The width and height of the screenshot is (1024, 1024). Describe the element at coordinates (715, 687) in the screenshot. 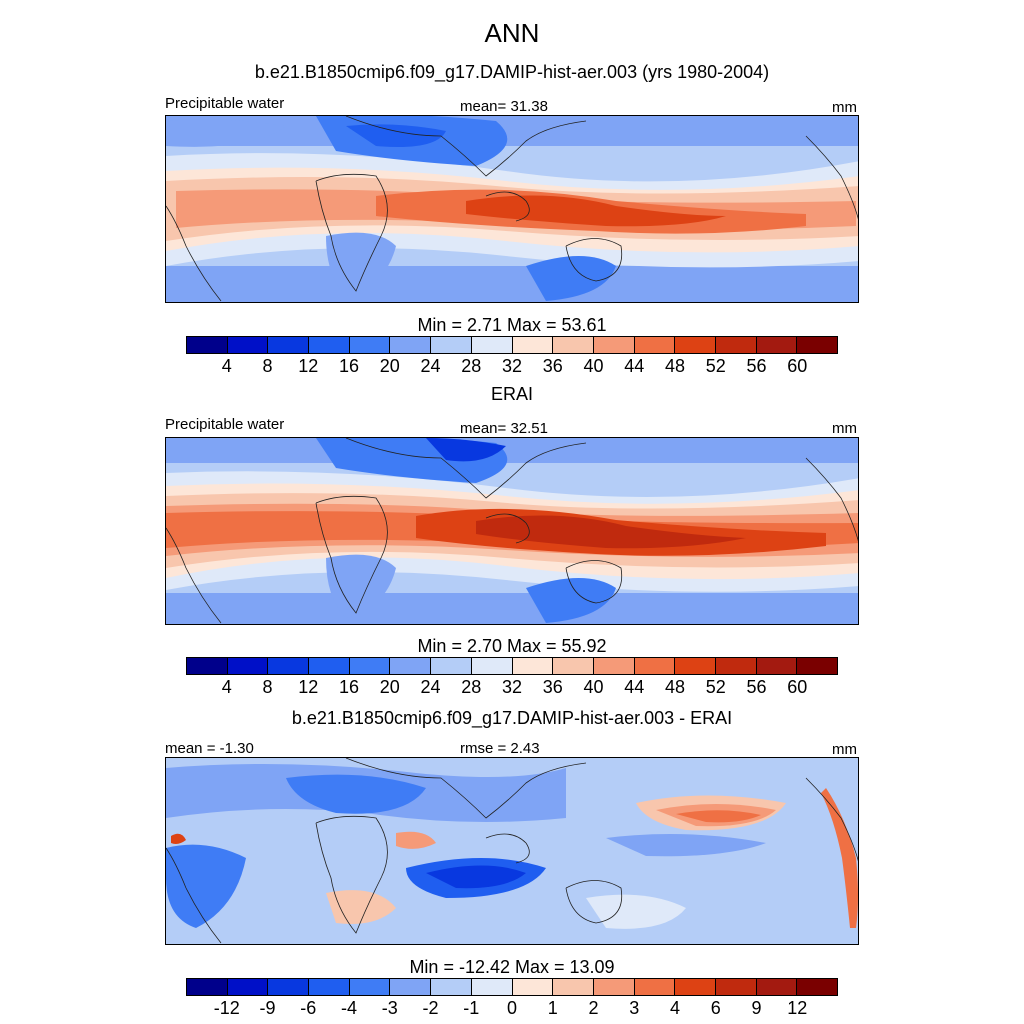

I see `colorbar-tick-label: 52` at that location.